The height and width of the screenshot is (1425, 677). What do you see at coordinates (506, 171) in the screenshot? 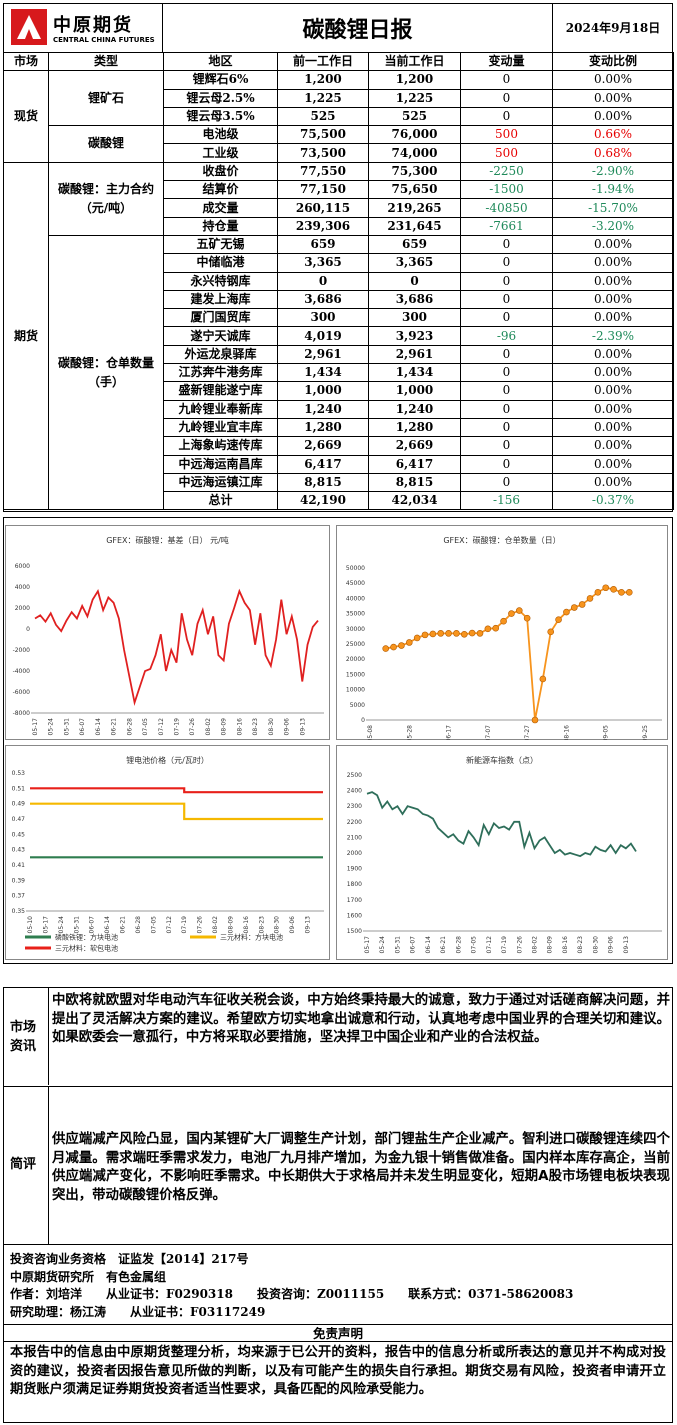
I see `value-cell: -2250` at bounding box center [506, 171].